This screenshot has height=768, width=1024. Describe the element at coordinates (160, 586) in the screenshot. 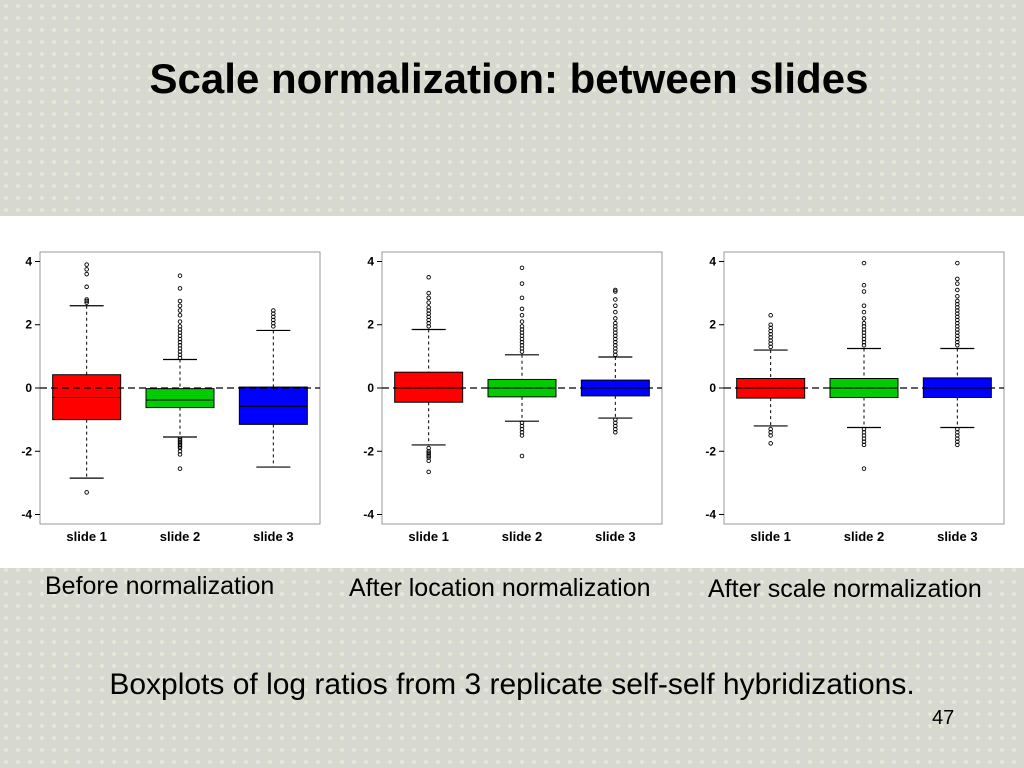

I see `caption-before: Before normalization` at that location.